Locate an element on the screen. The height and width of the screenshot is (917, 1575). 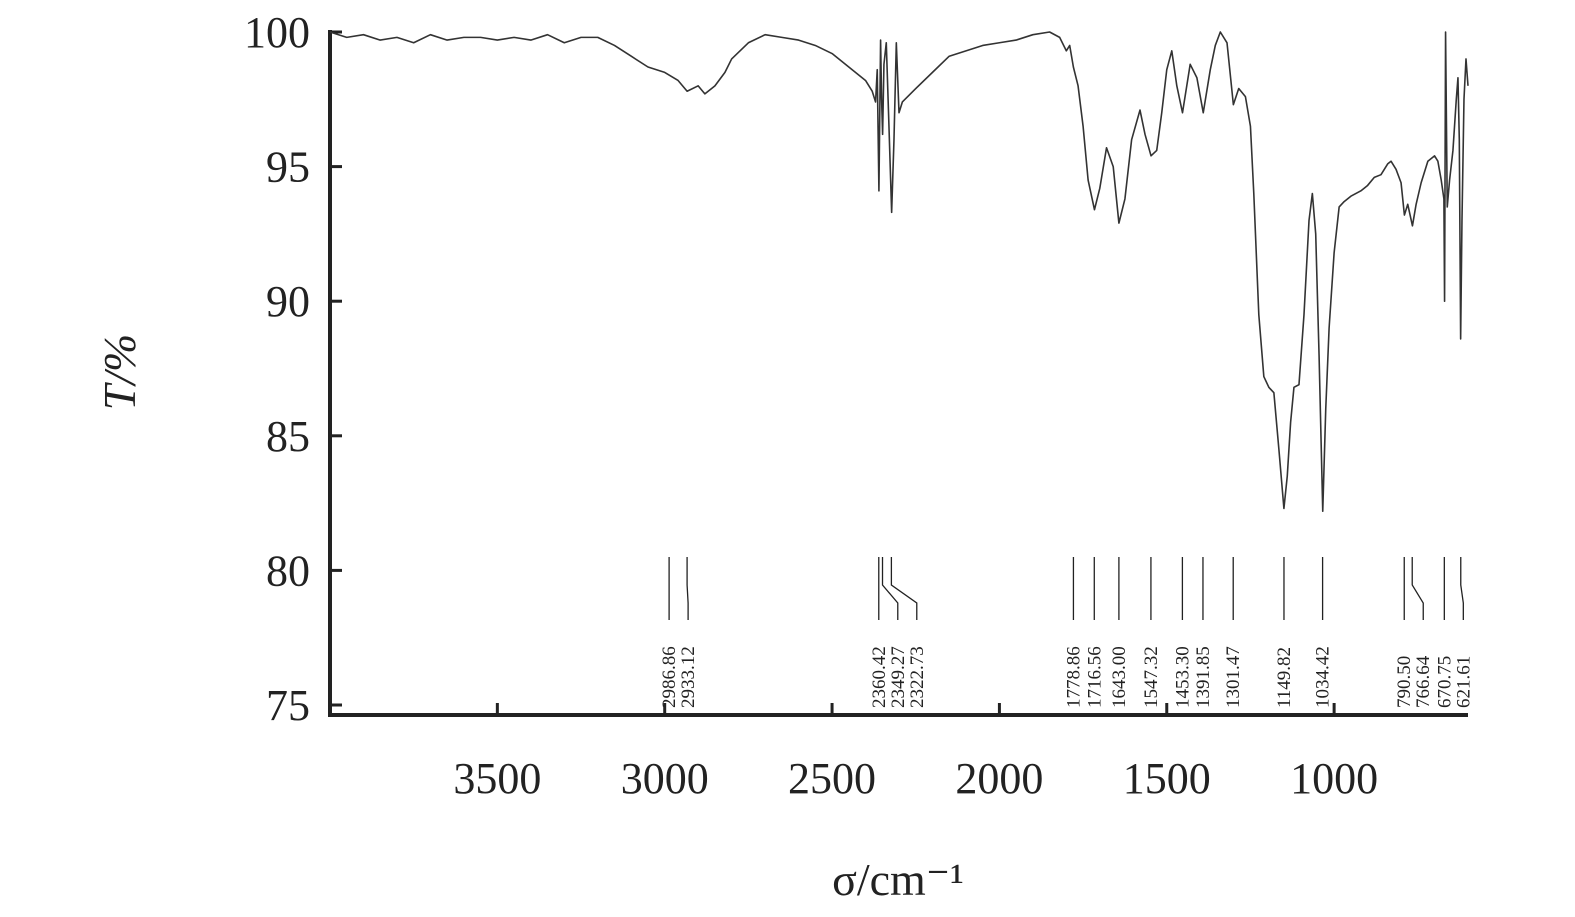
peak-label: 2933.12 is located at coordinates (688, 677).